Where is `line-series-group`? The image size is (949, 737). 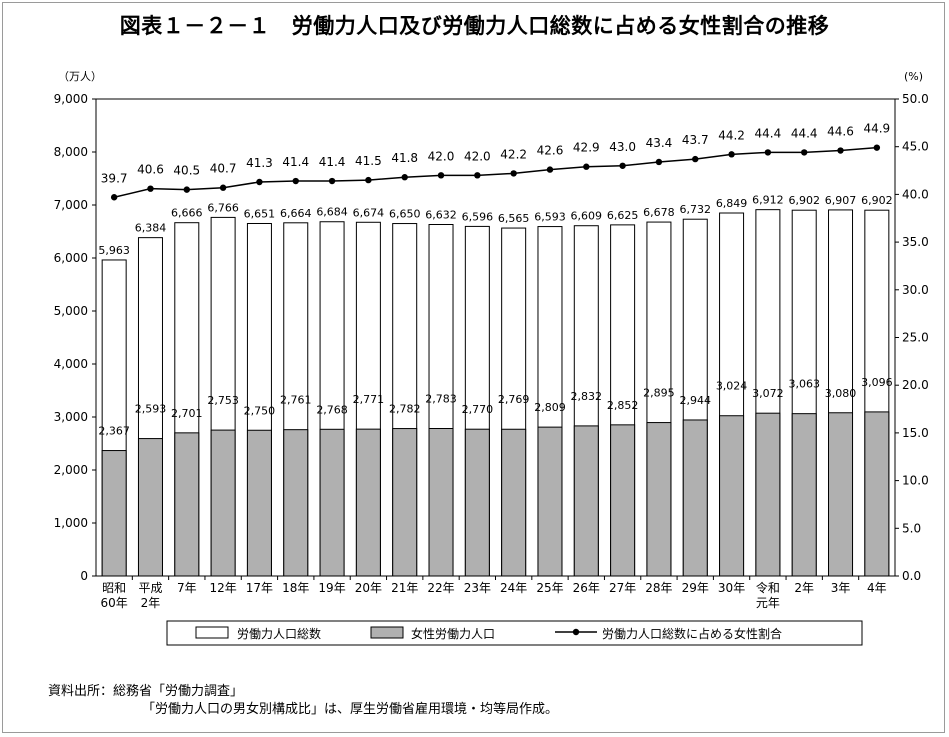 line-series-group is located at coordinates (495, 172).